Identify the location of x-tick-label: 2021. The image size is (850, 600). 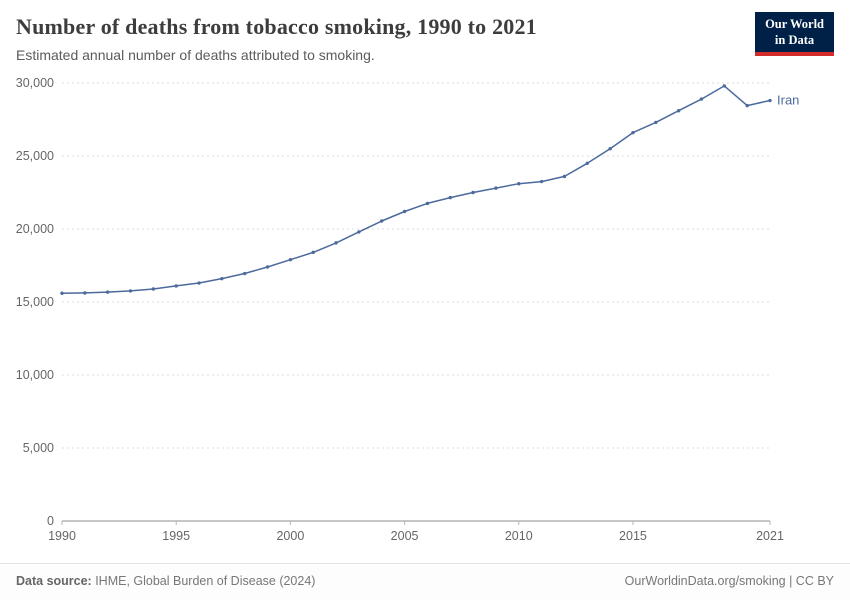
(770, 536).